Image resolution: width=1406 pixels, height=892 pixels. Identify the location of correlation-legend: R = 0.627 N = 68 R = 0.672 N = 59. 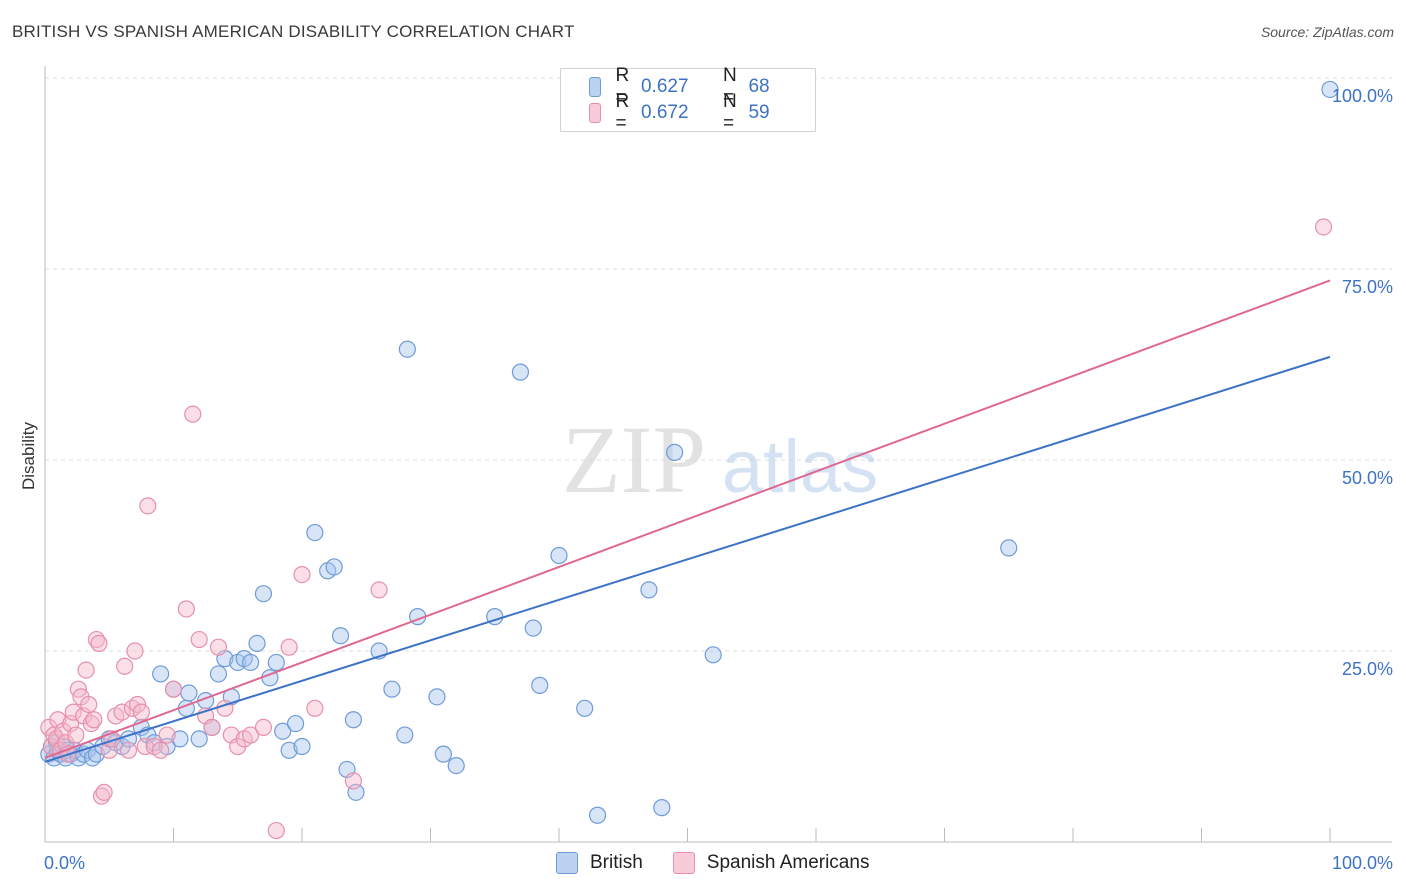
(688, 99).